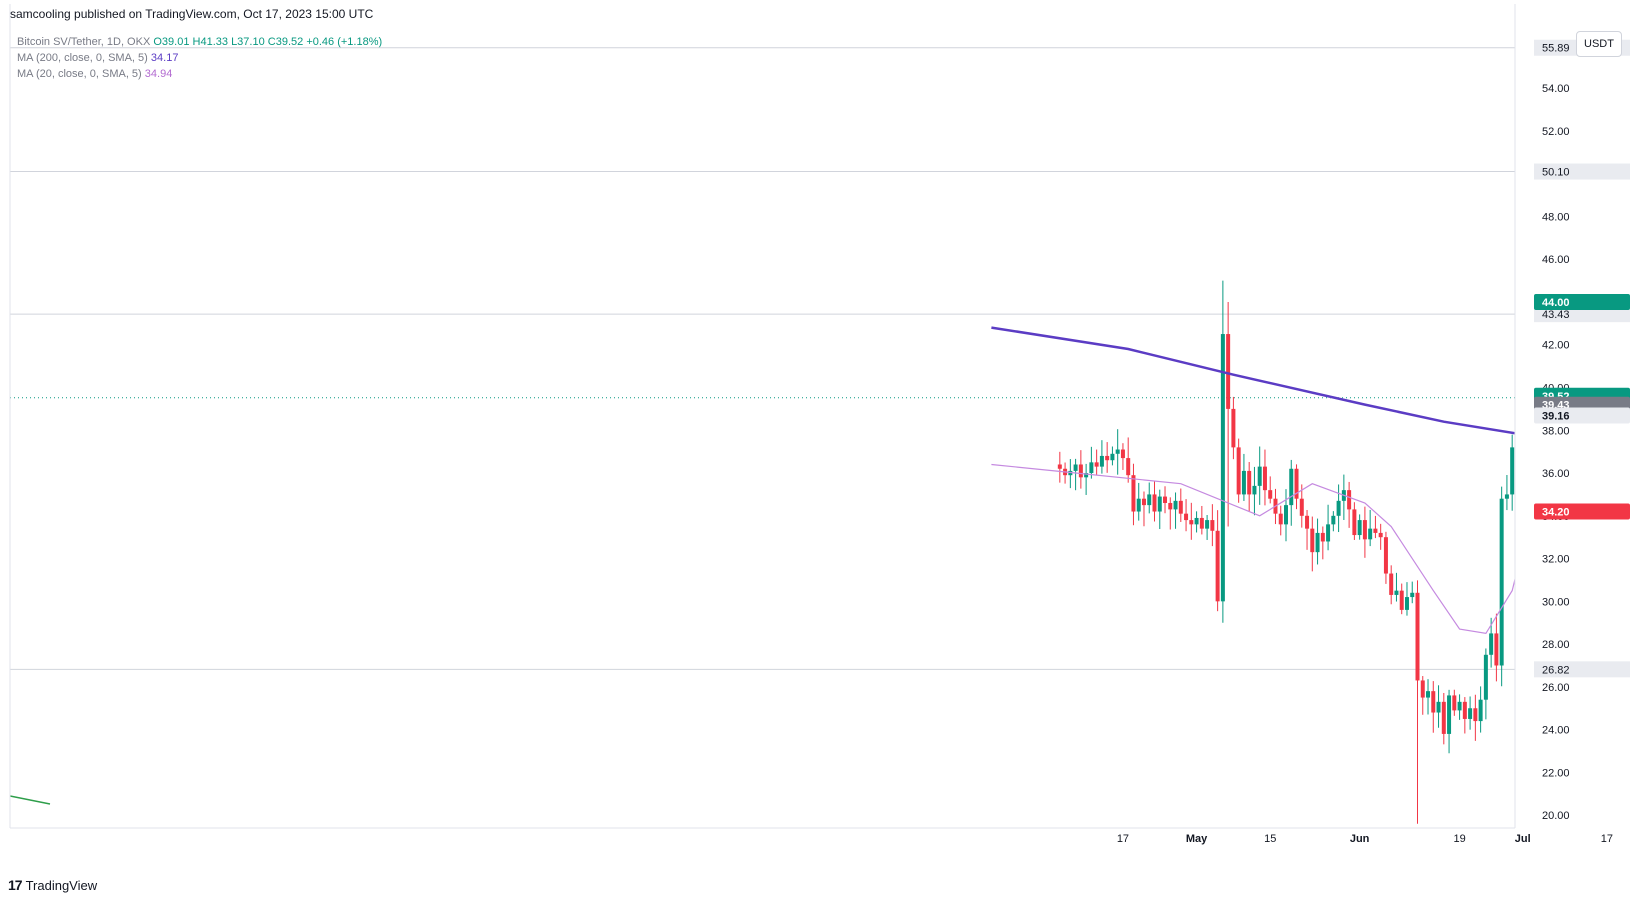  I want to click on currency-unit-button: USDT, so click(1599, 44).